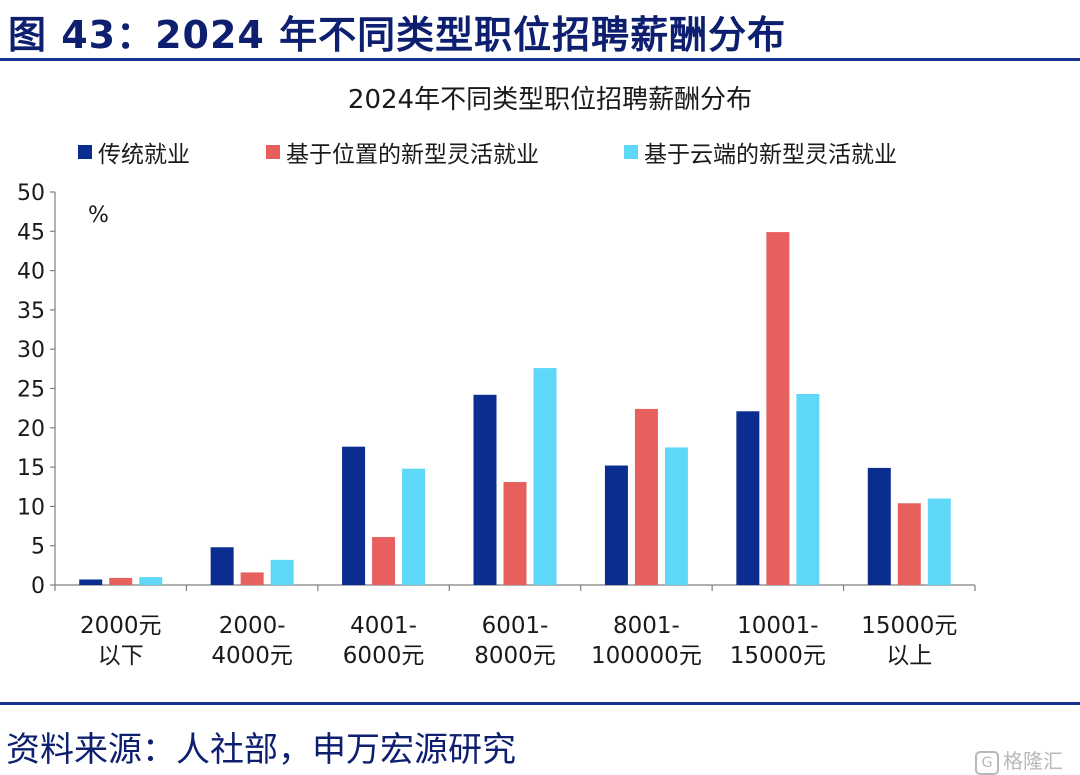 The width and height of the screenshot is (1080, 775). Describe the element at coordinates (646, 641) in the screenshot. I see `x-category-label: 8001- 100000元` at that location.